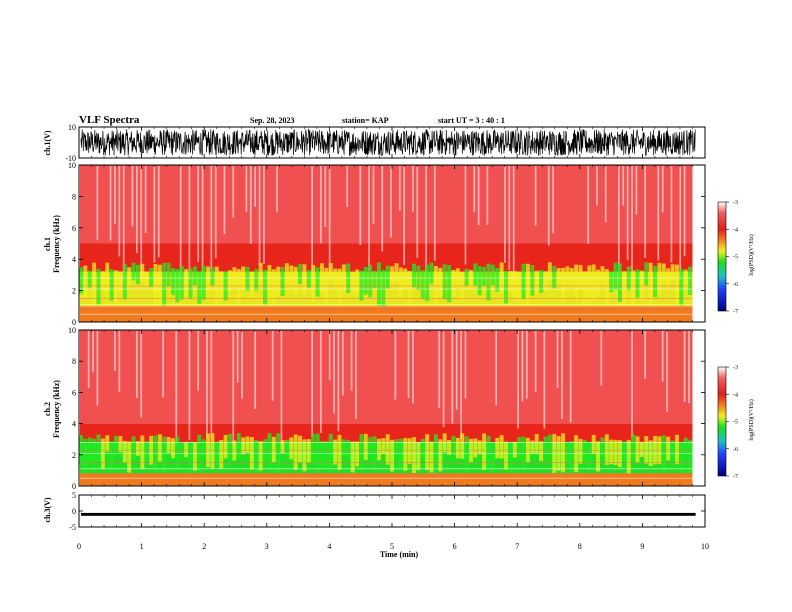  I want to click on colorbar-ch1-tick-label: -5, so click(735, 258).